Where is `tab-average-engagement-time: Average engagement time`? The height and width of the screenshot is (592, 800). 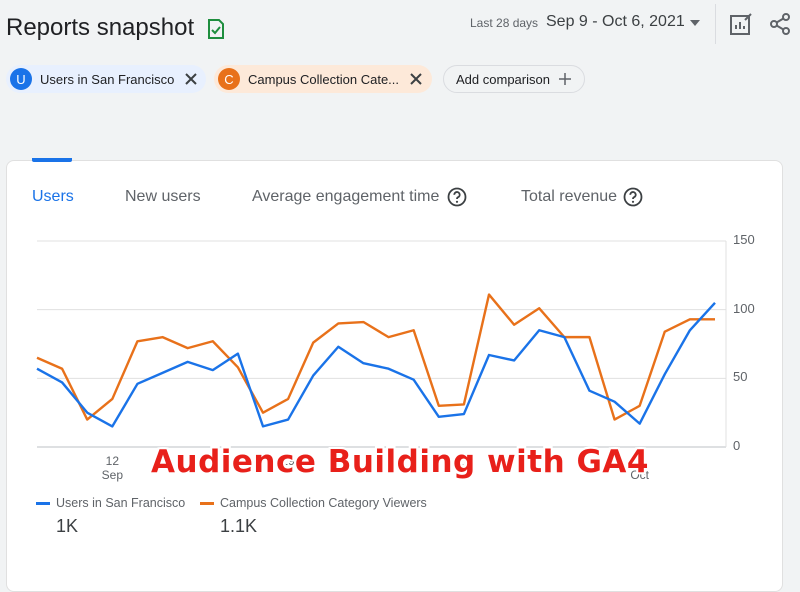
tab-average-engagement-time: Average engagement time is located at coordinates (346, 196).